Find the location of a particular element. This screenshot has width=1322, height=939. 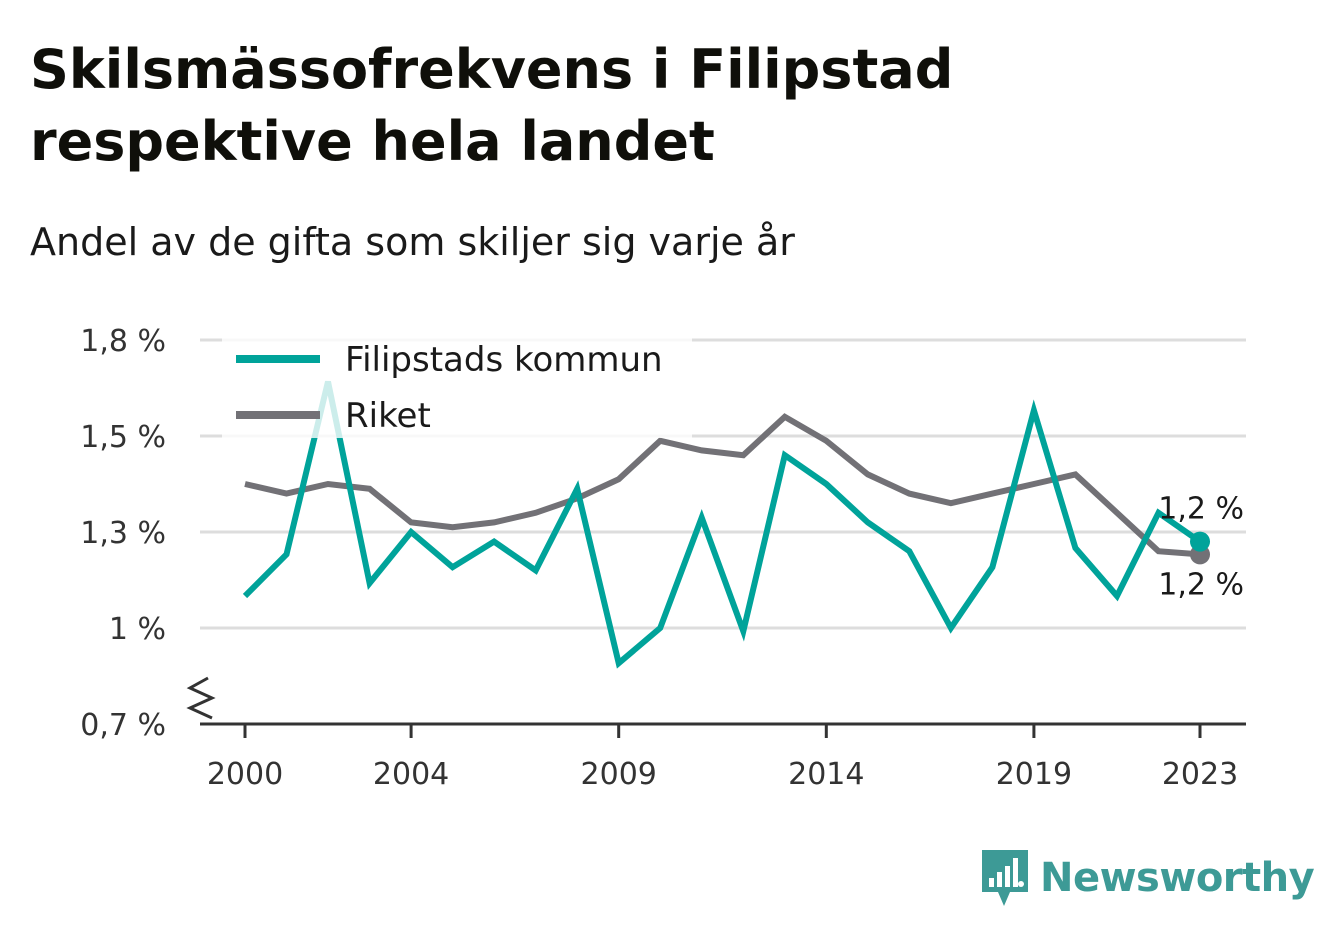

newsworthy-logo: Newsworthy is located at coordinates (1147, 878).